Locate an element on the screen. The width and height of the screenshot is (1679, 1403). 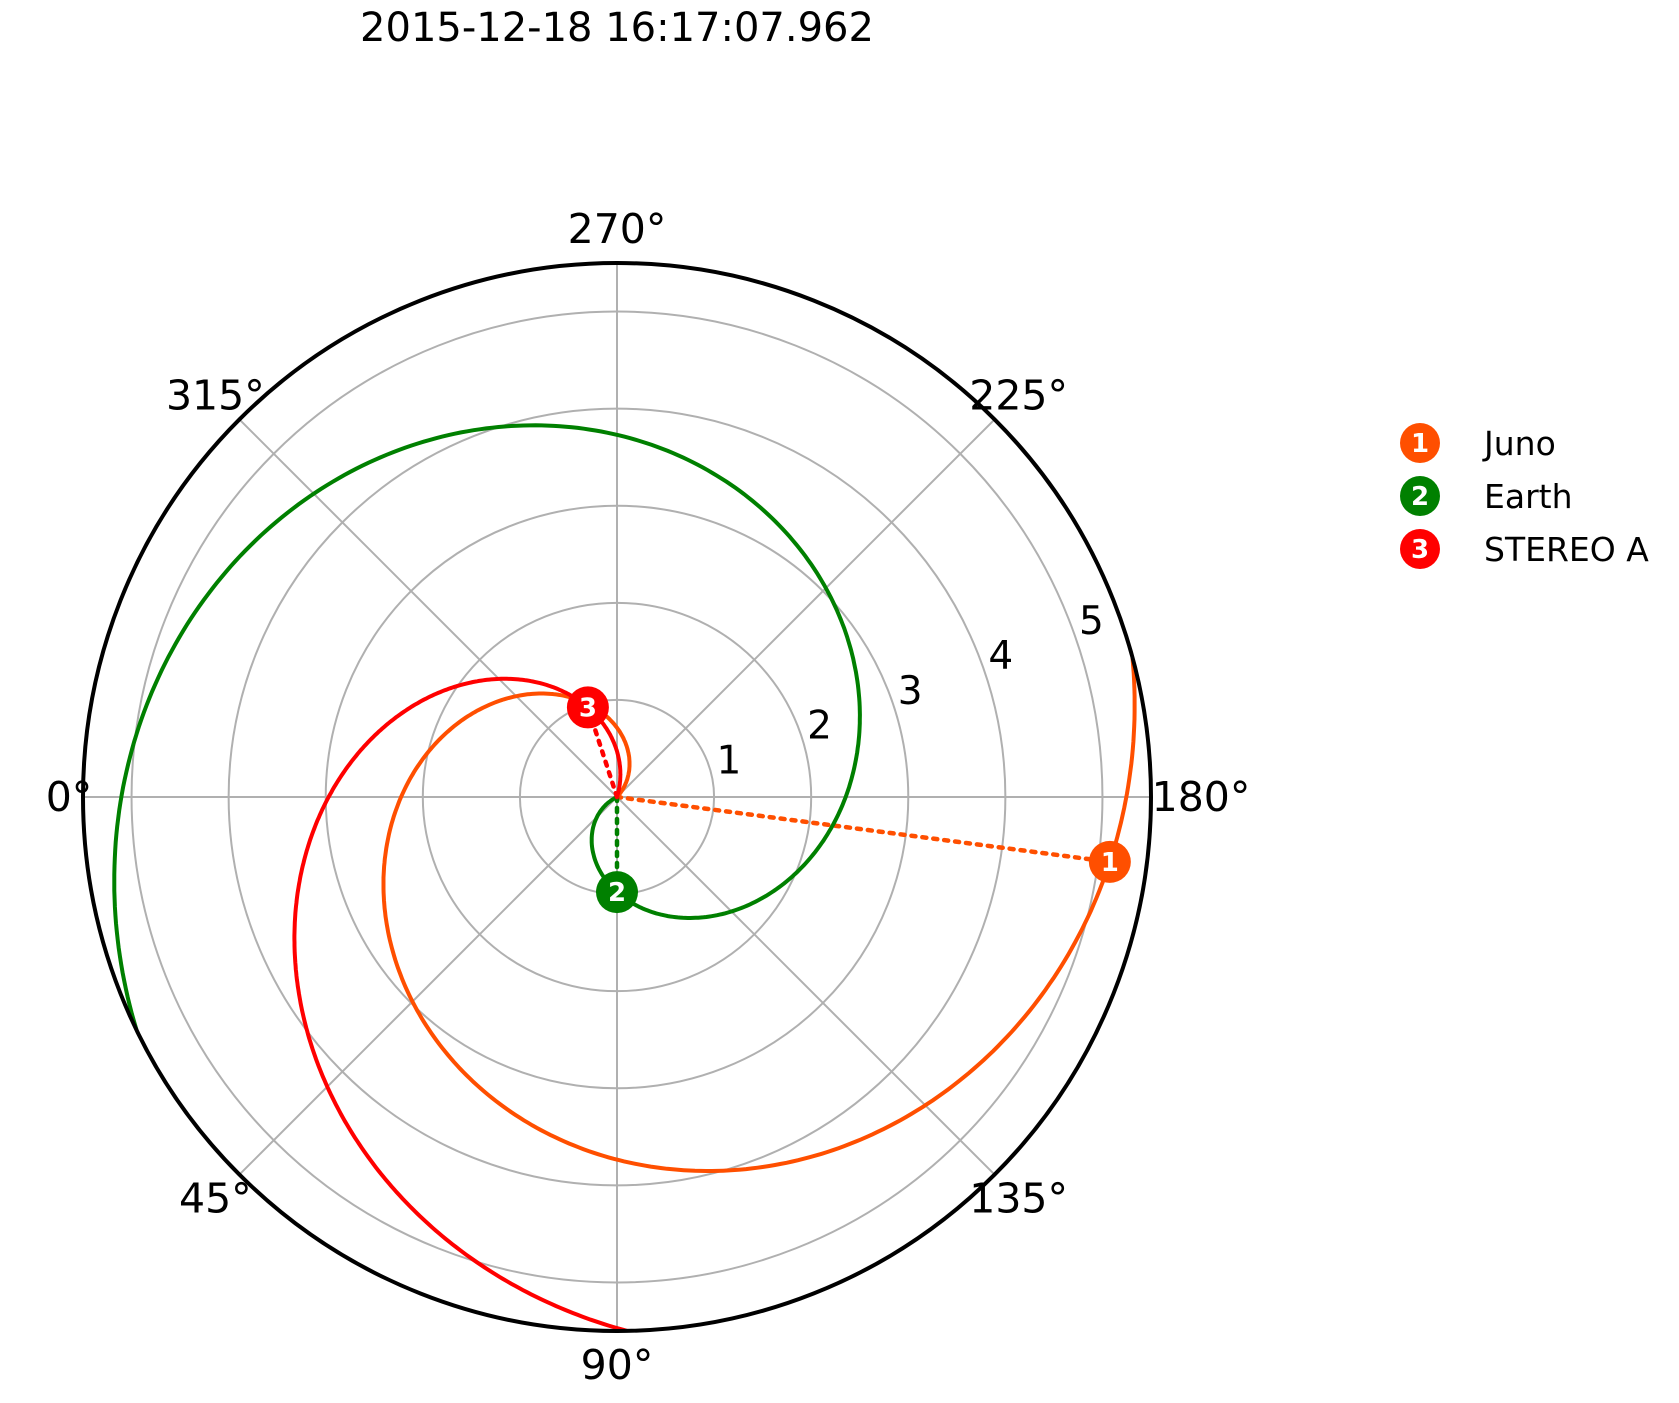
legend-marker-label-stereo-a: 3 is located at coordinates (1420, 550).